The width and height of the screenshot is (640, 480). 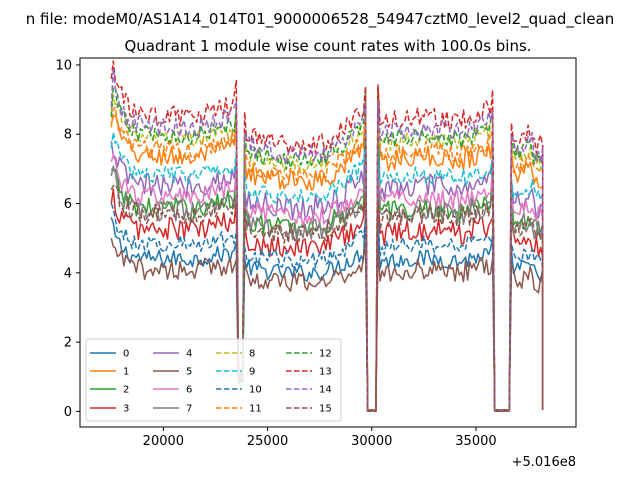 What do you see at coordinates (325, 372) in the screenshot?
I see `legend-label-13: 13` at bounding box center [325, 372].